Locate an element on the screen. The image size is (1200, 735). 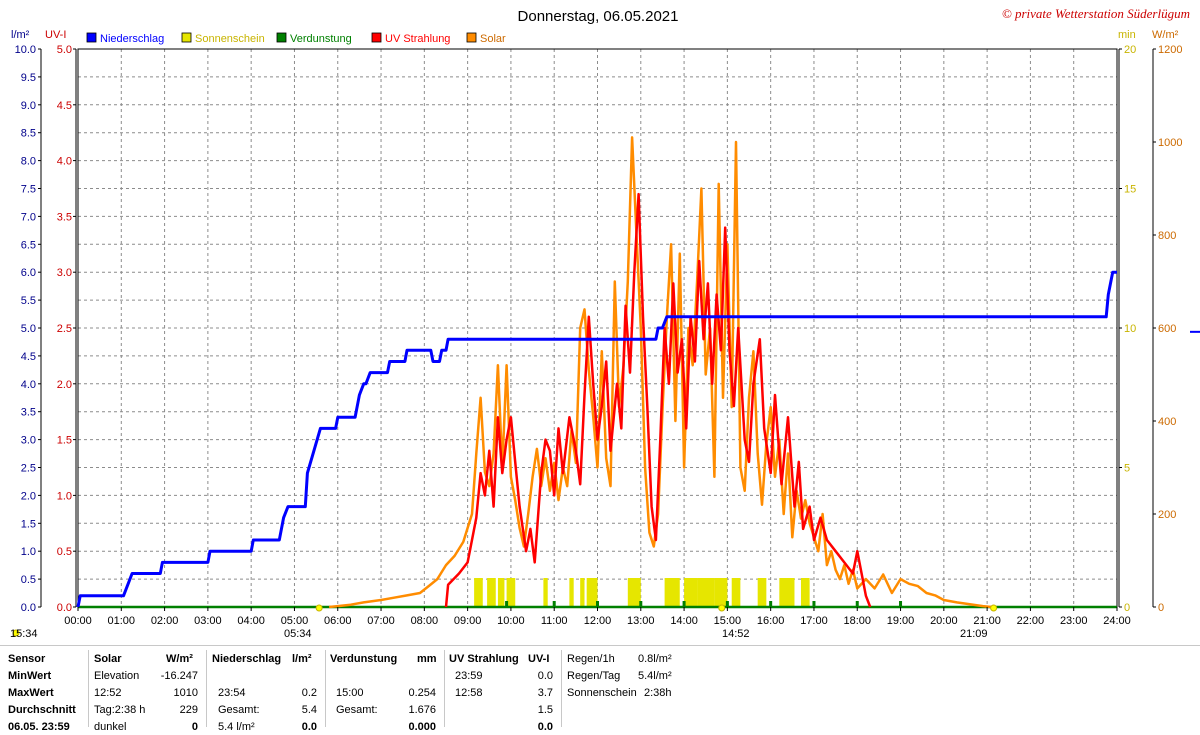
rain-tick-label: 4.5 is located at coordinates (28, 357).